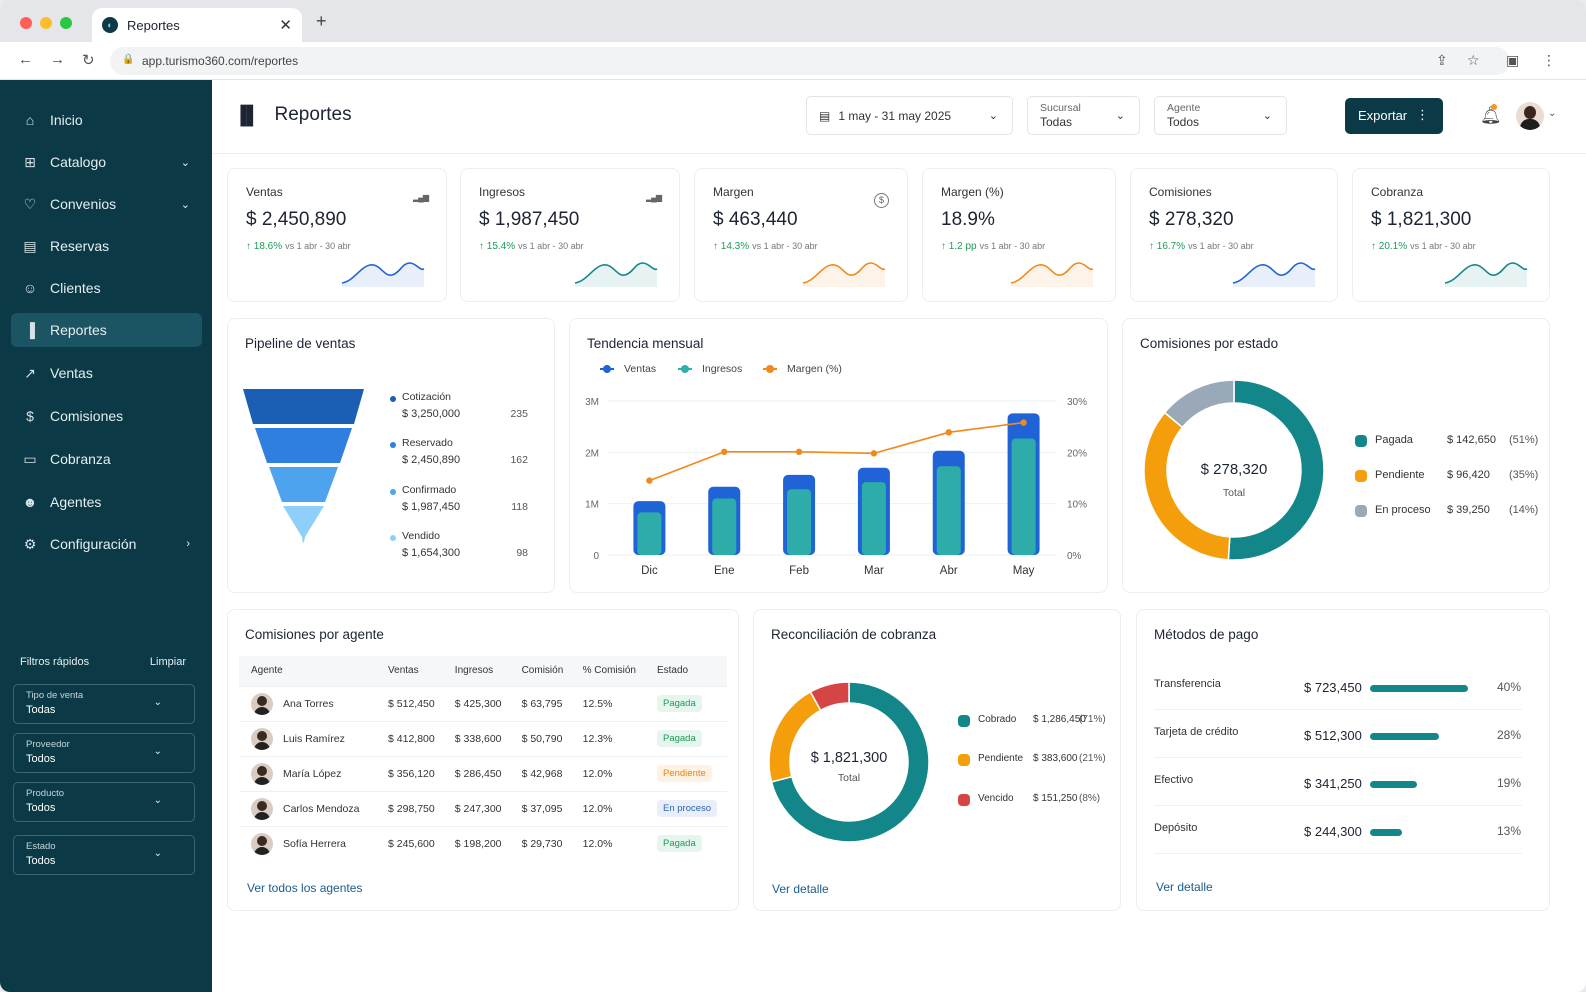 The image size is (1586, 992). I want to click on kpi-compare: vs 1 abr - 30 abr, so click(1221, 246).